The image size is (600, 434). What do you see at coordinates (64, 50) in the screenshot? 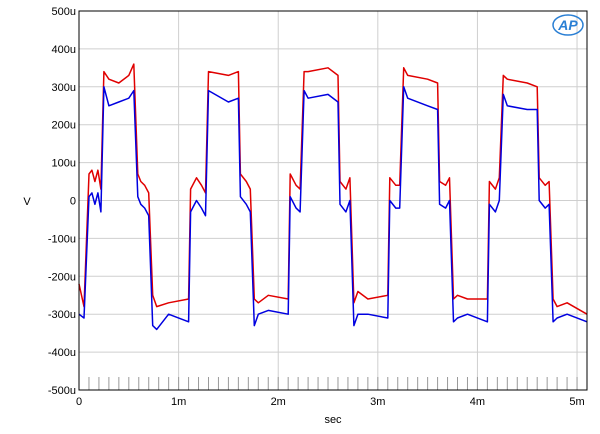
I see `y-tick-label: 400u` at bounding box center [64, 50].